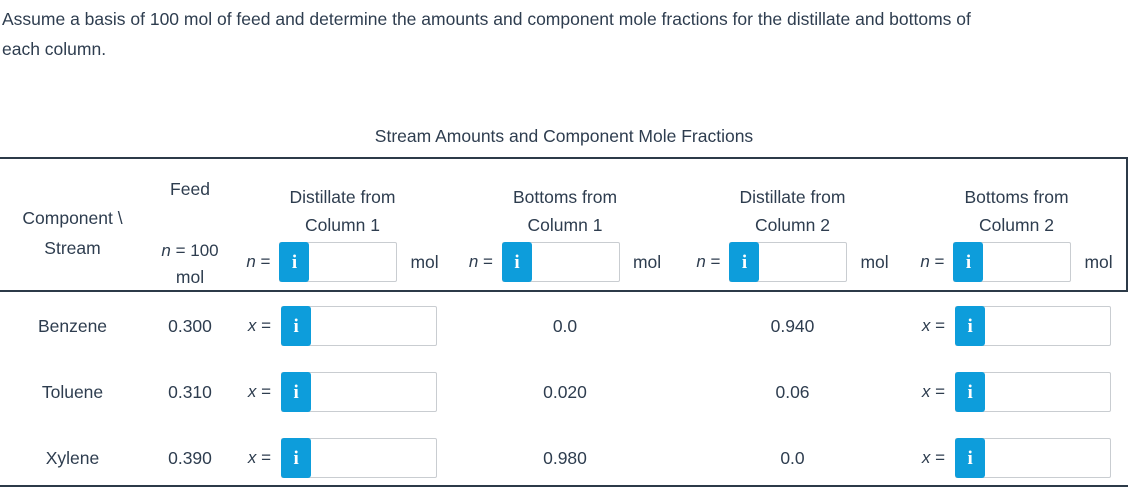 The image size is (1128, 488). I want to click on x-input-bottoms-column-2-xylene, so click(1048, 458).